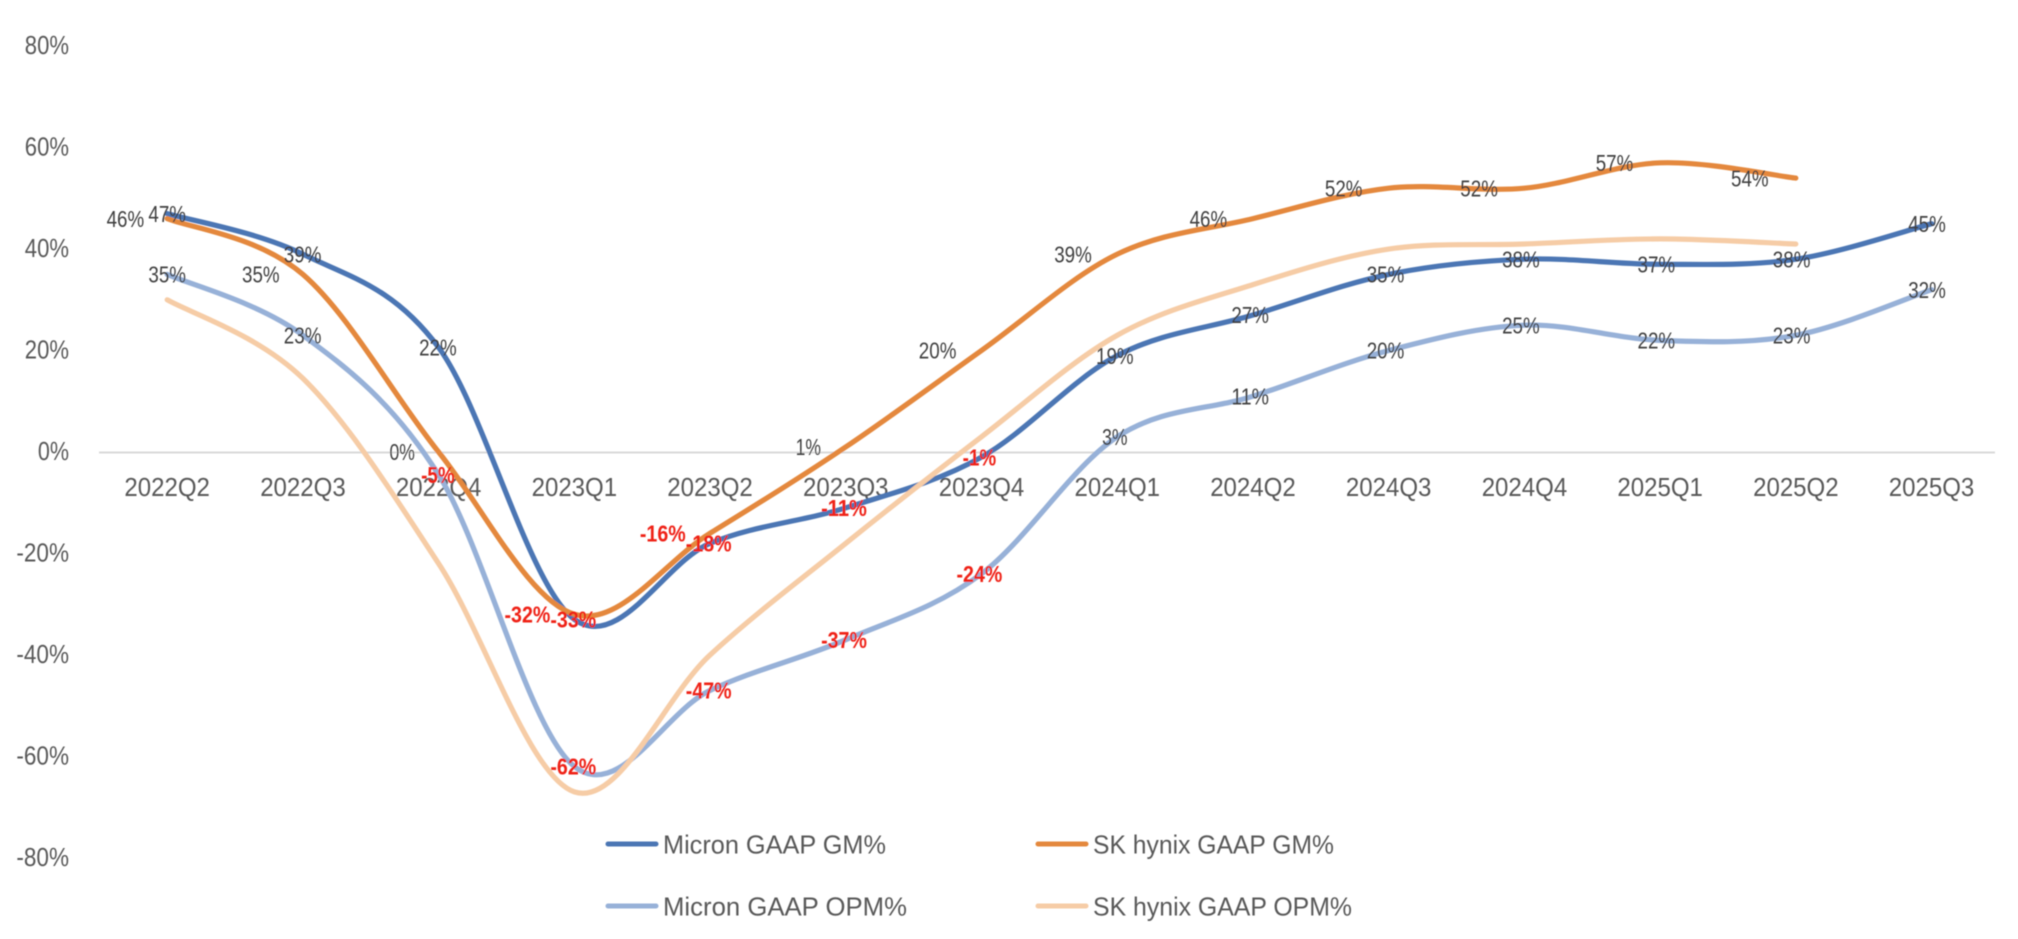 The image size is (2018, 939). What do you see at coordinates (663, 533) in the screenshot?
I see `svg-text: -16%` at bounding box center [663, 533].